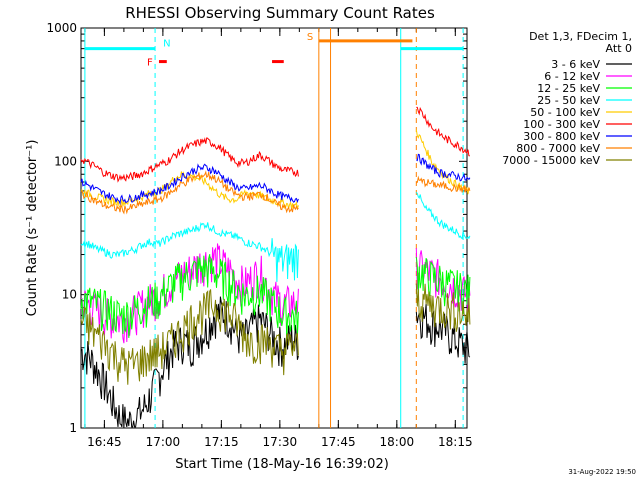 The height and width of the screenshot is (480, 640). I want to click on x-tick-label: 17:15, so click(221, 442).